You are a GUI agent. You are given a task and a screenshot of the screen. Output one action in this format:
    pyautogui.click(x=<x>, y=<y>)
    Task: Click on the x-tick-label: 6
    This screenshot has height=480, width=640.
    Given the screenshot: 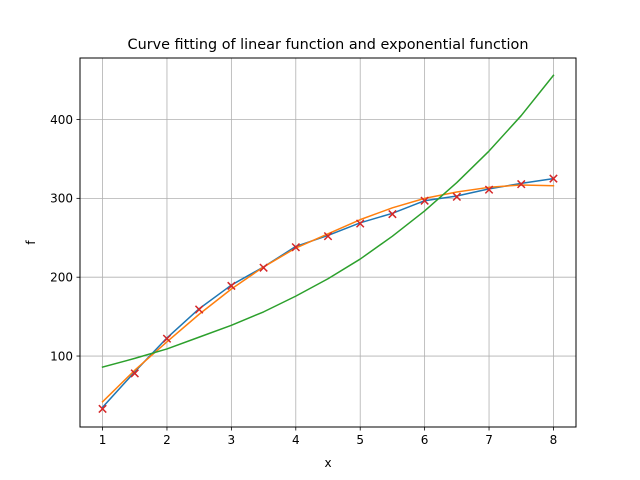 What is the action you would take?
    pyautogui.click(x=425, y=440)
    